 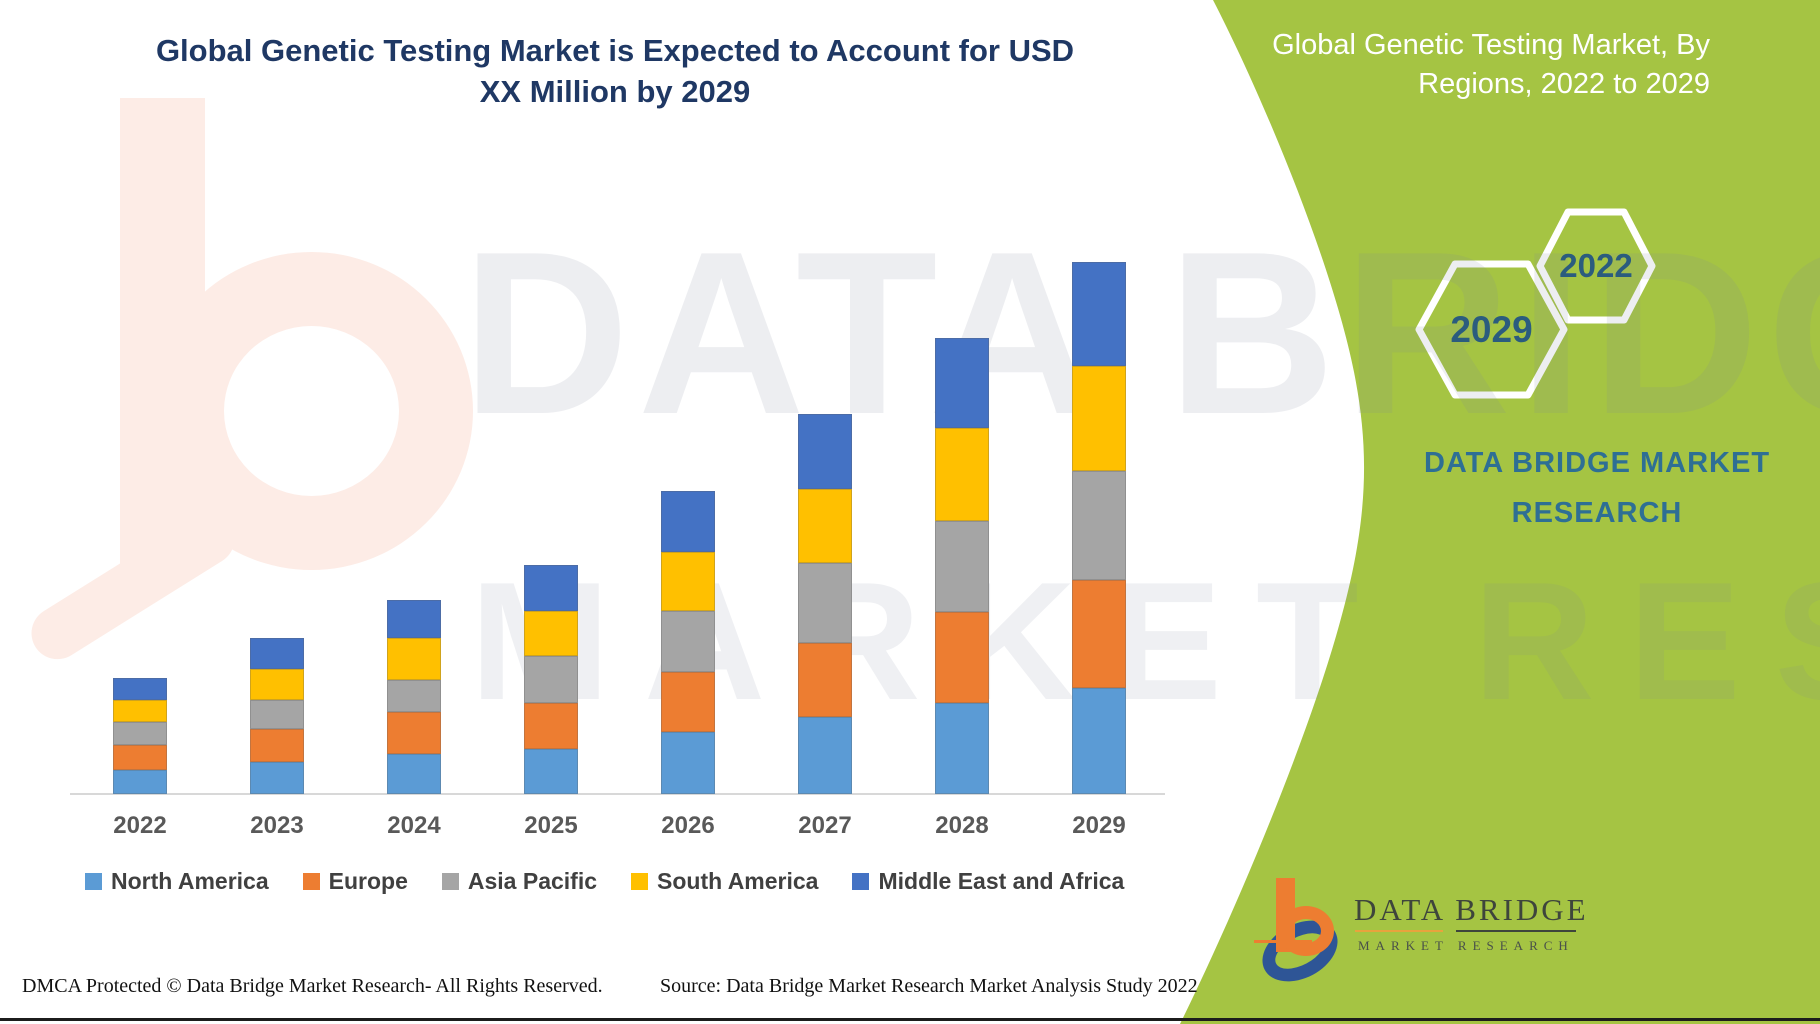 What do you see at coordinates (825, 825) in the screenshot?
I see `x-axis-label-2027: 2027` at bounding box center [825, 825].